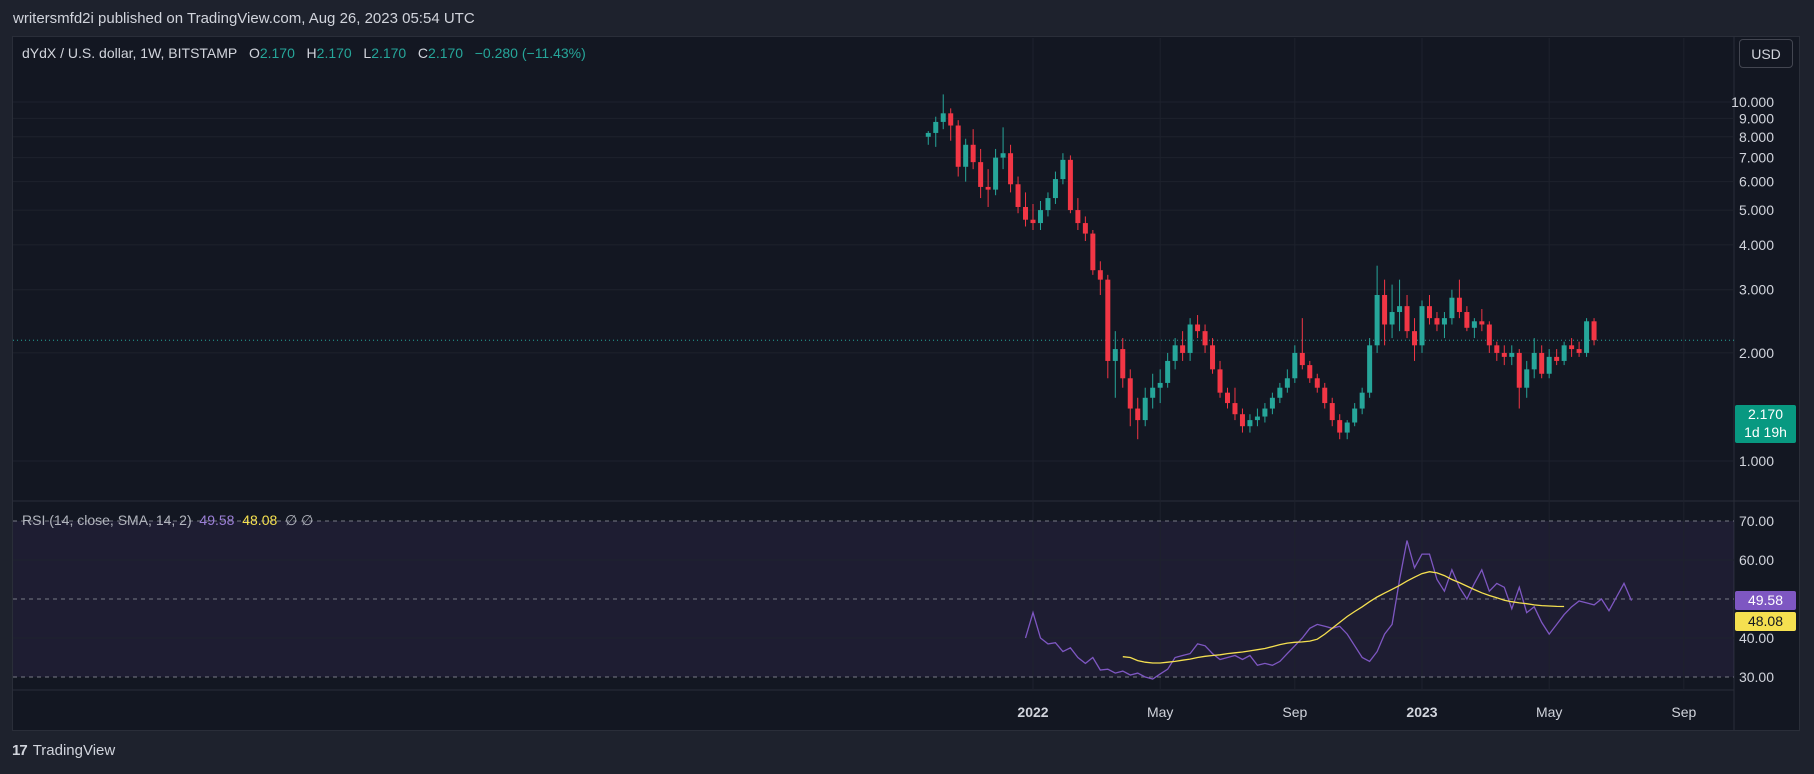 This screenshot has height=774, width=1814. I want to click on rsi-tick-label: 30.00, so click(1756, 677).